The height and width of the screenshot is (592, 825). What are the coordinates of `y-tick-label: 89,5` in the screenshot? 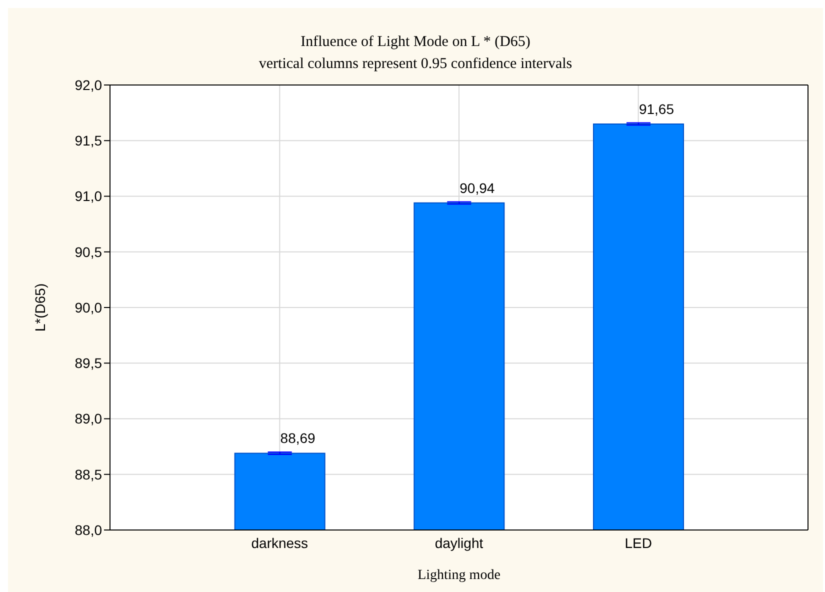 It's located at (88, 363).